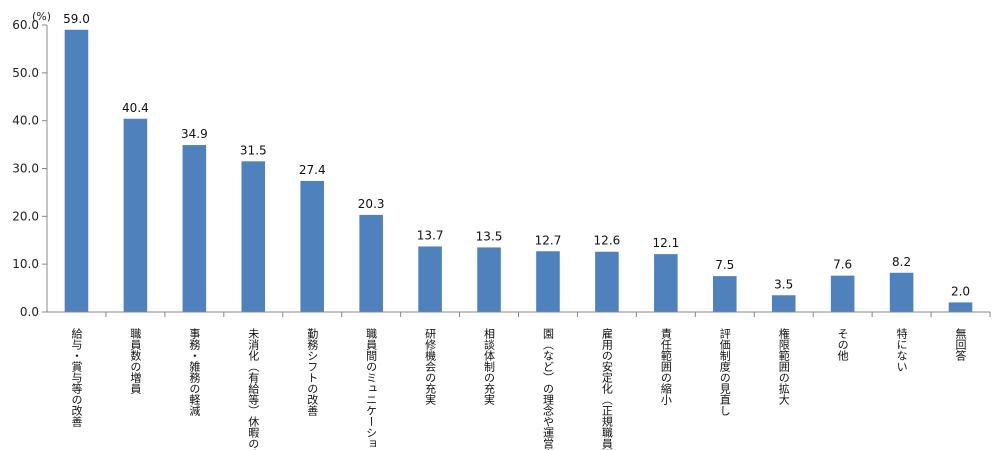  I want to click on category-label: 雇用の安定化（正規職員登用, so click(606, 388).